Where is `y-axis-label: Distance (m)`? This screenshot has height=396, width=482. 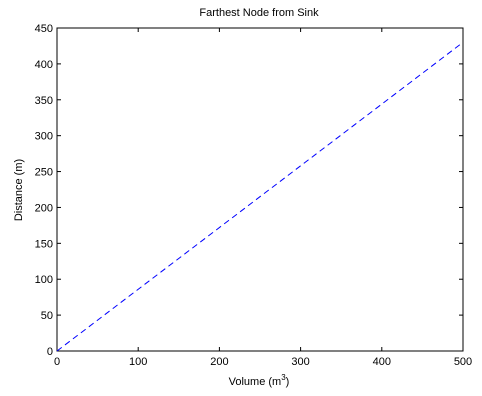 y-axis-label: Distance (m) is located at coordinates (19, 190).